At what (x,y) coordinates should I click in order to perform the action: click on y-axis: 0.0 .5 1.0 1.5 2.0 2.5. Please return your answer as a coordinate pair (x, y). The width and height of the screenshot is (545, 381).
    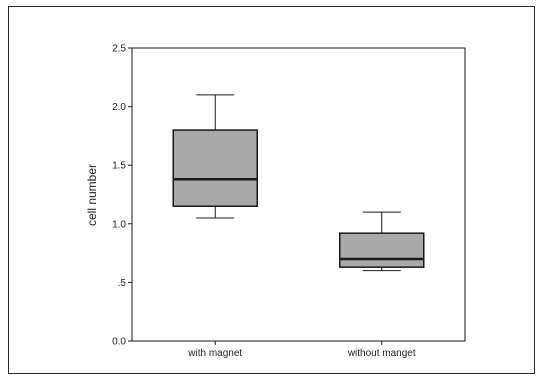
    Looking at the image, I should click on (122, 196).